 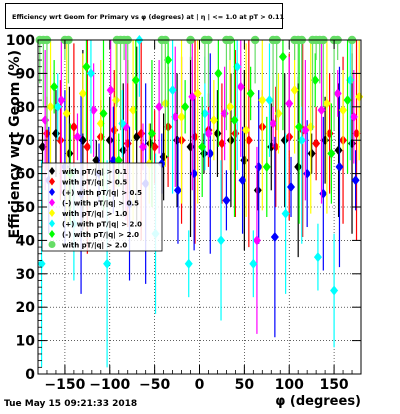 What do you see at coordinates (200, 385) in the screenshot?
I see `x-tick-label: 0` at bounding box center [200, 385].